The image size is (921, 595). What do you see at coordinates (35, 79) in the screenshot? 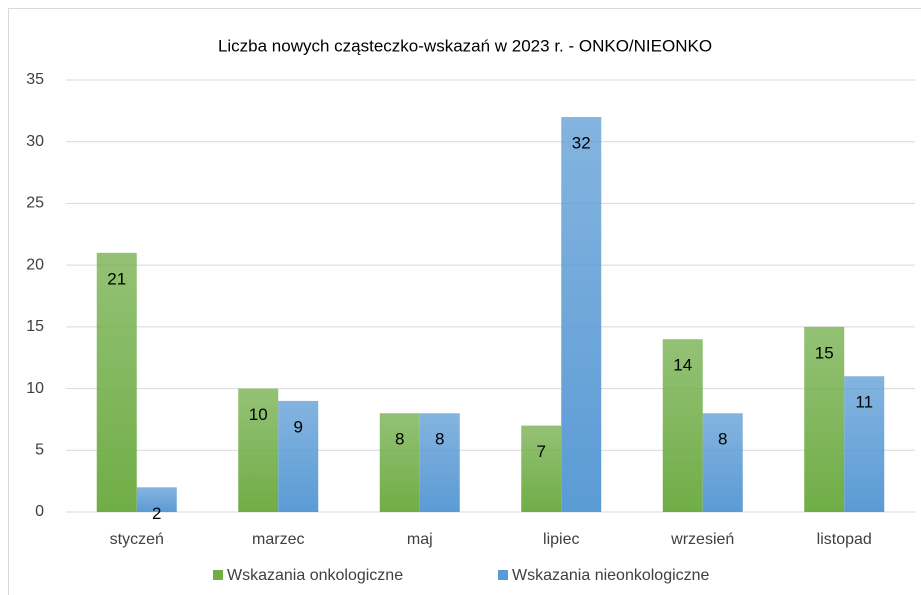
I see `y-tick-label: 35` at bounding box center [35, 79].